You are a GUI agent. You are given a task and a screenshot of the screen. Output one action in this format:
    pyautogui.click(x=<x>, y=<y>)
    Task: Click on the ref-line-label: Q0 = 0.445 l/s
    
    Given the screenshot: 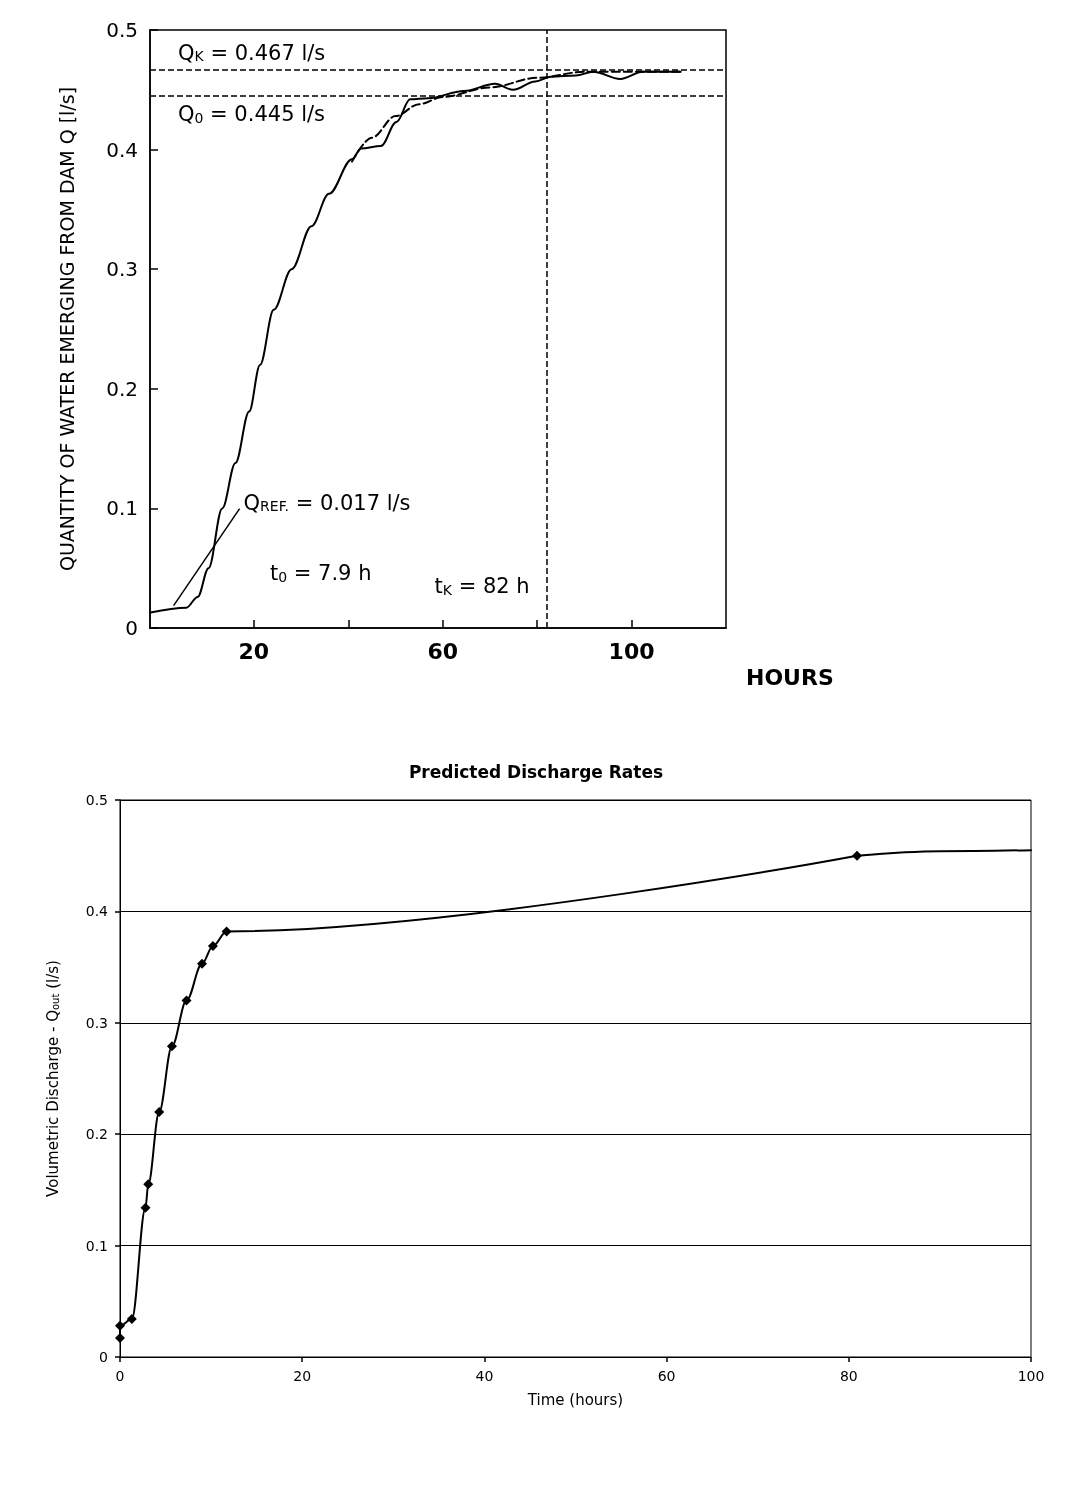 What is the action you would take?
    pyautogui.click(x=252, y=114)
    